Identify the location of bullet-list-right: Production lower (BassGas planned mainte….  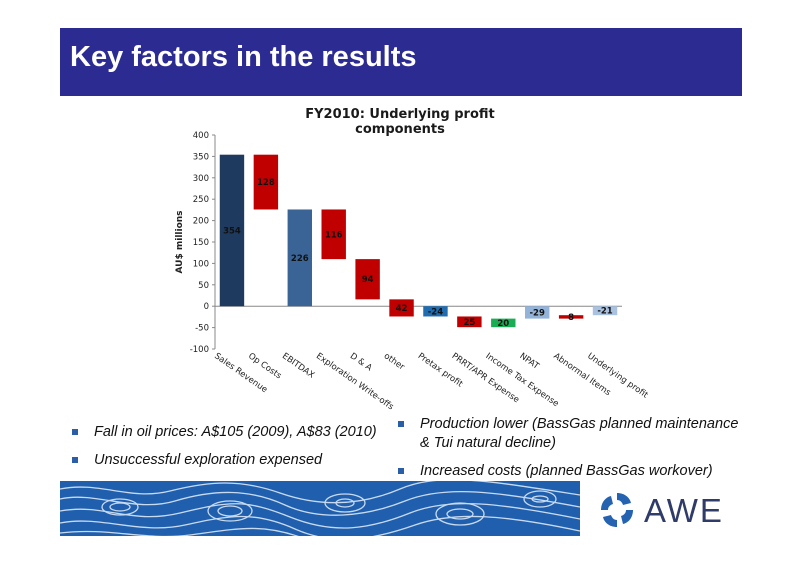
(570, 452).